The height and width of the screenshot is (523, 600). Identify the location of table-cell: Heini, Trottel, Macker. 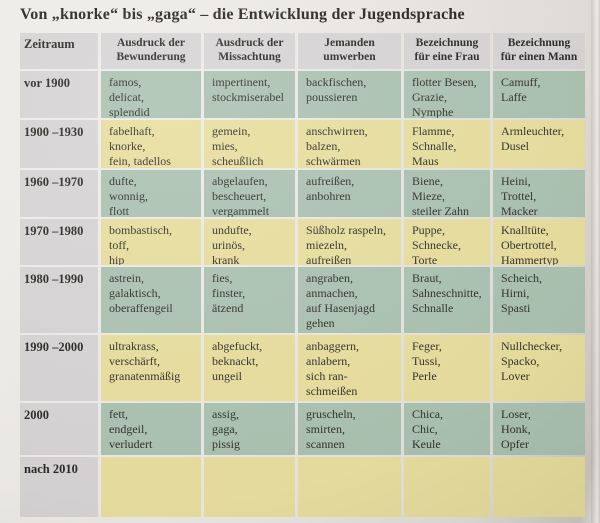
(539, 193).